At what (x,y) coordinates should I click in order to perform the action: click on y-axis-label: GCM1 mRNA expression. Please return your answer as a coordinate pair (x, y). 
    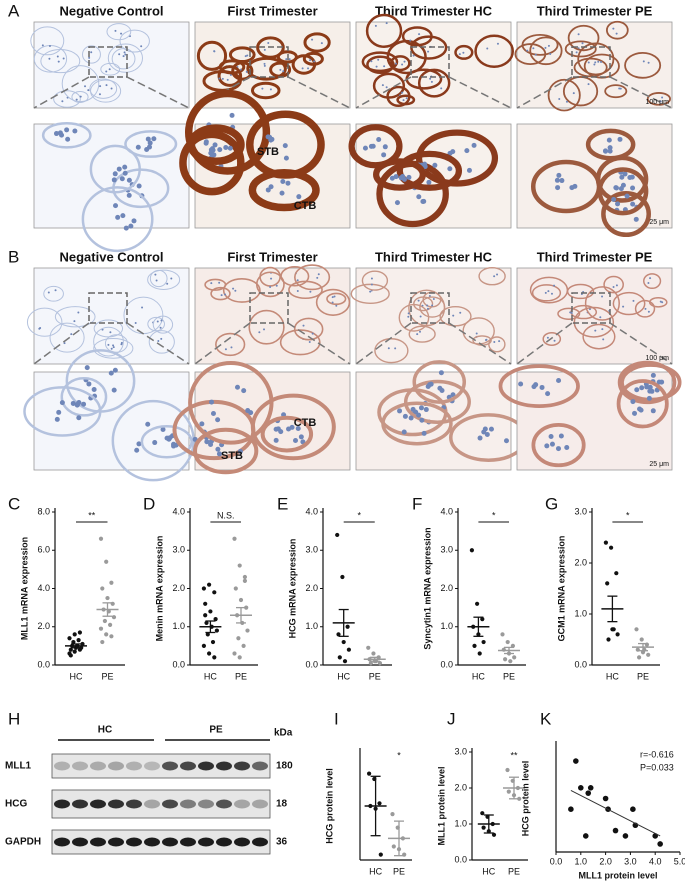
    Looking at the image, I should click on (561, 589).